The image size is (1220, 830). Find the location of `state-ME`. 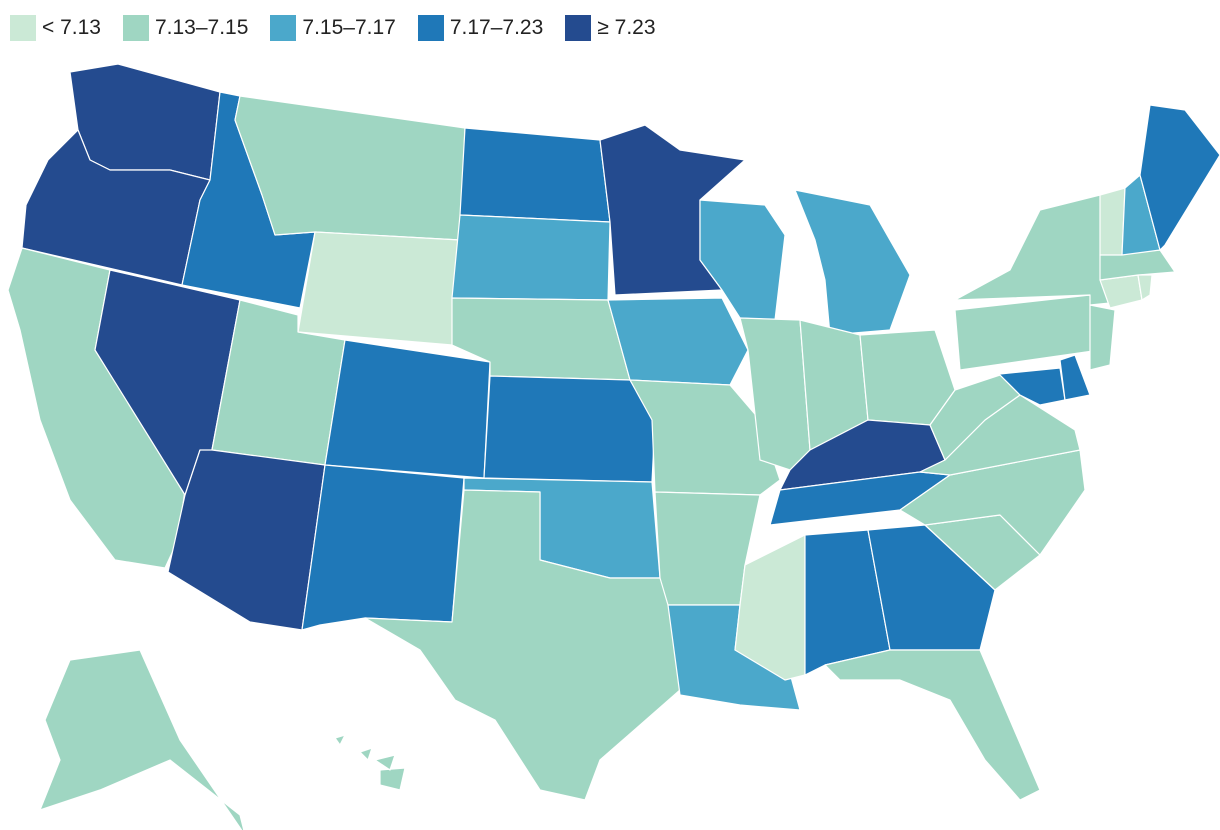

state-ME is located at coordinates (1179, 177).